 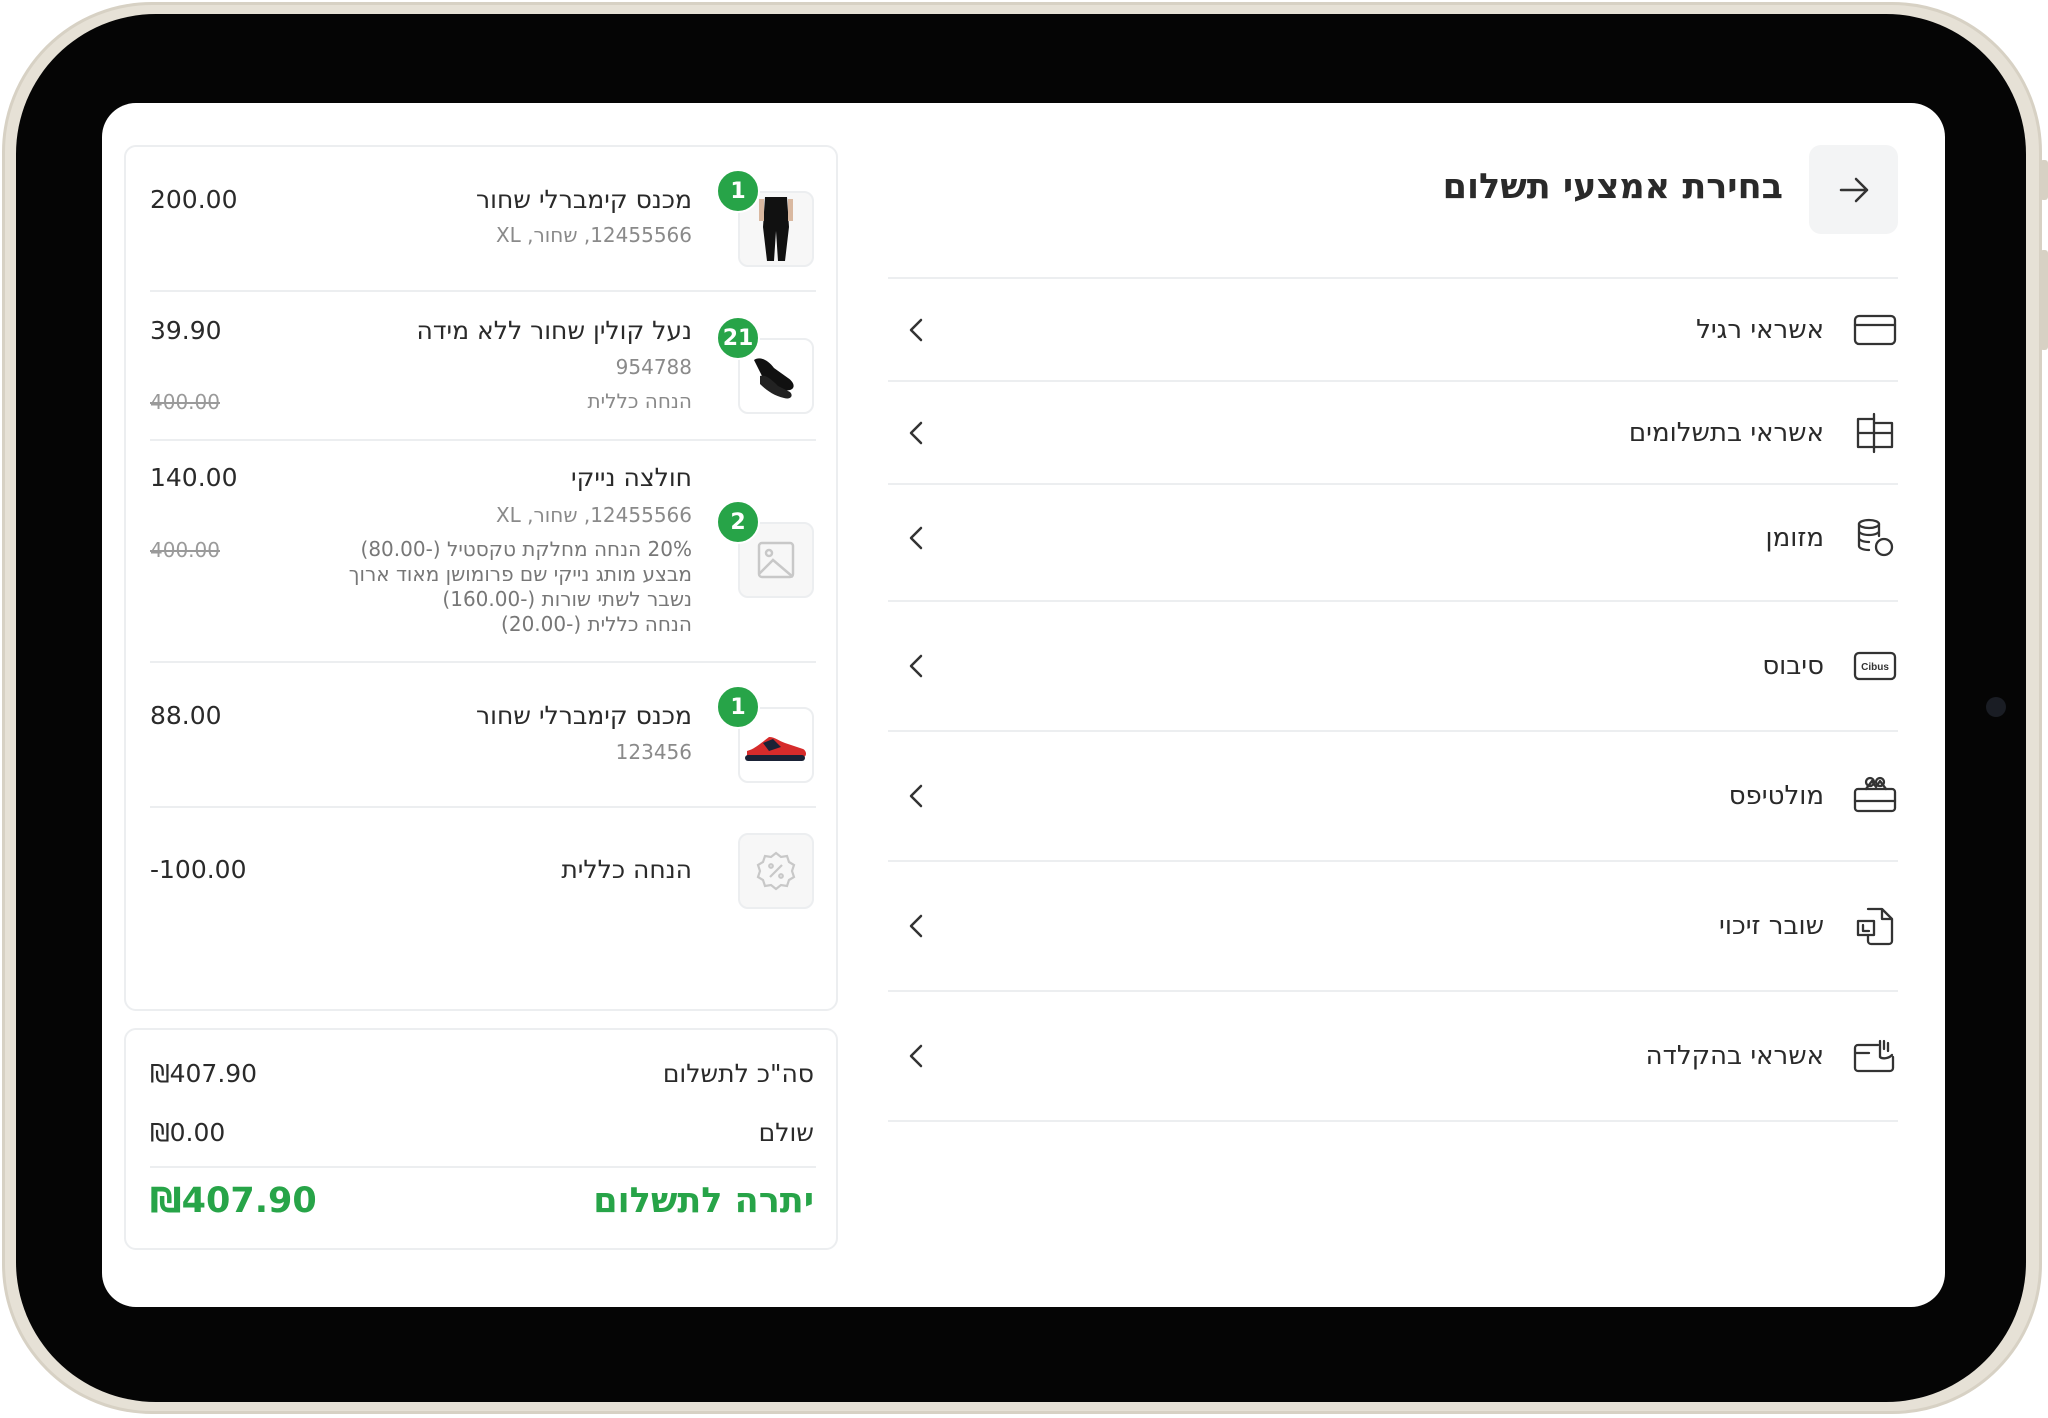 What do you see at coordinates (554, 330) in the screenshot?
I see `item-name: נעל קולין שחור ללא מידה` at bounding box center [554, 330].